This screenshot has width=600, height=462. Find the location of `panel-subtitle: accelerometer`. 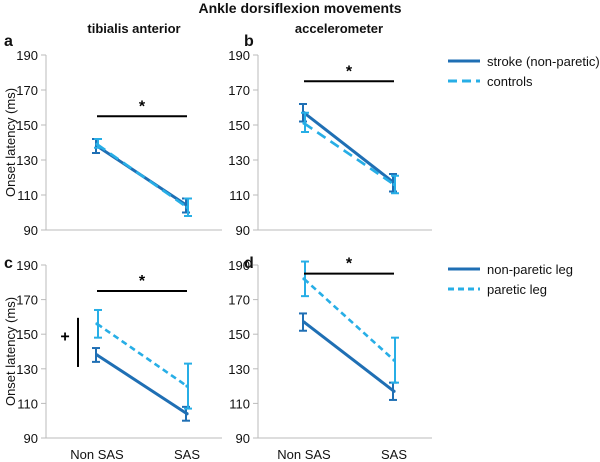

panel-subtitle: accelerometer is located at coordinates (339, 28).